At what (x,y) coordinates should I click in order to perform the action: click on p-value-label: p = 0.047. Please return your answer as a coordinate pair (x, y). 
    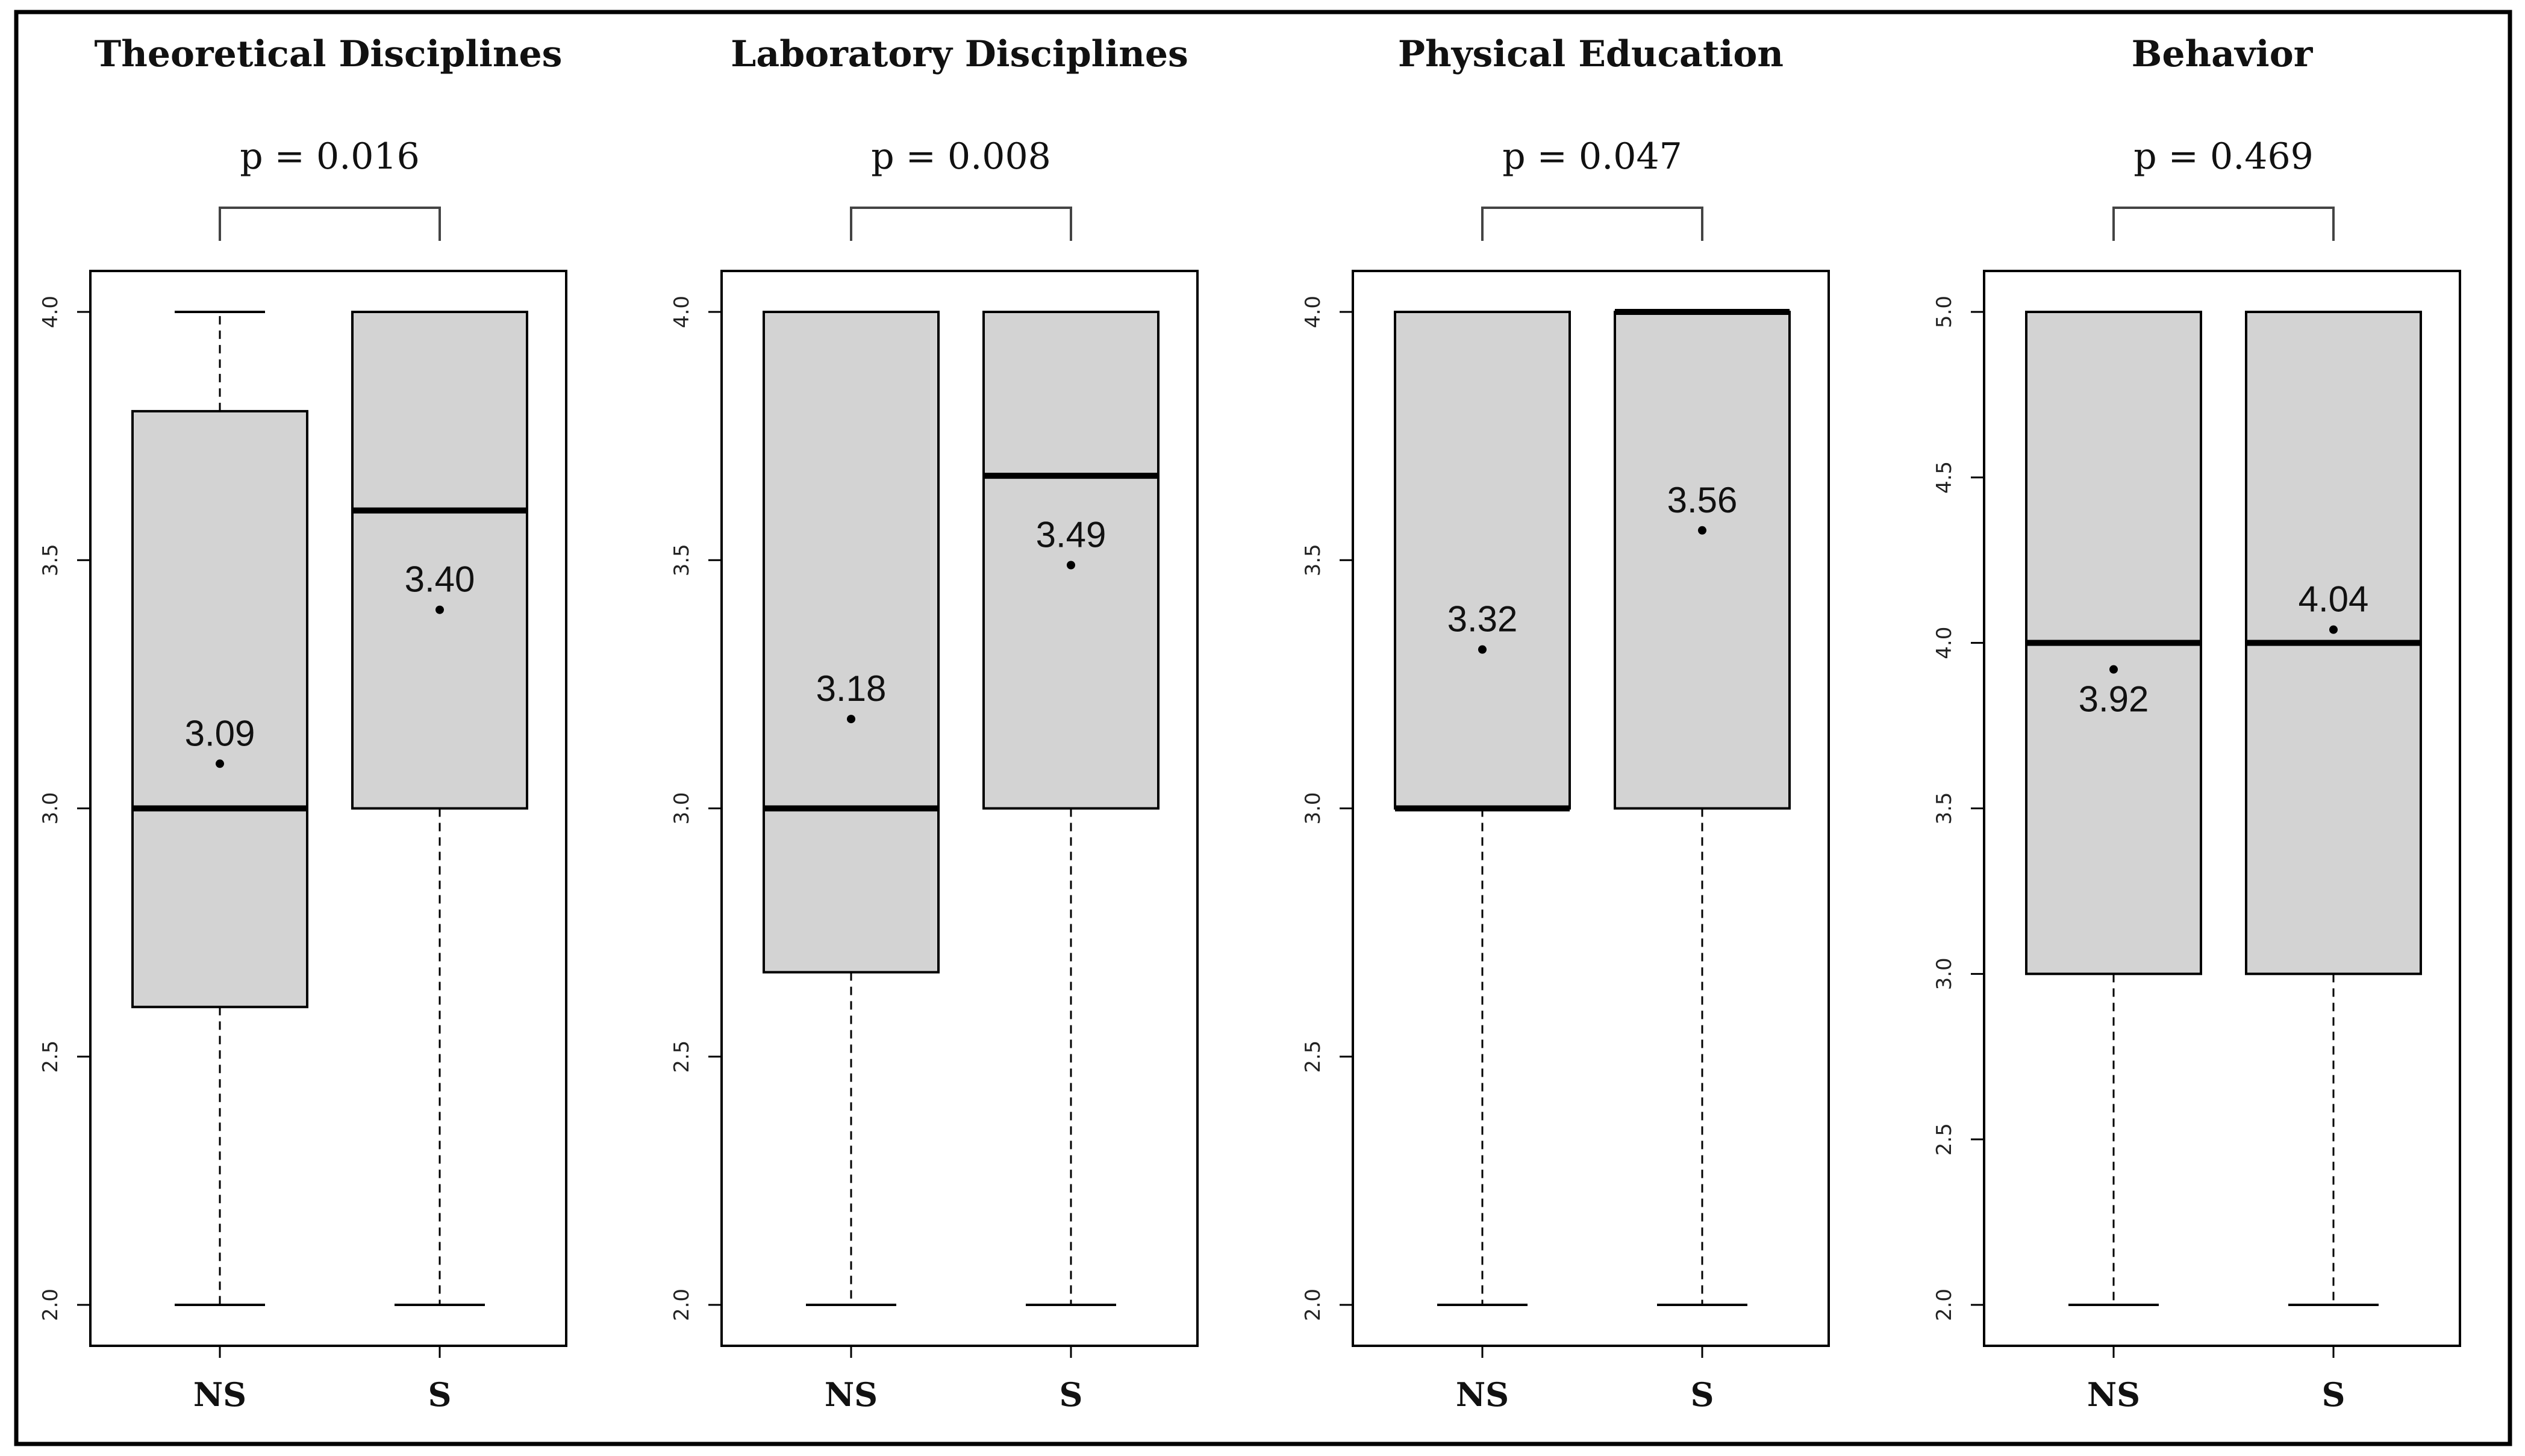
    Looking at the image, I should click on (1592, 156).